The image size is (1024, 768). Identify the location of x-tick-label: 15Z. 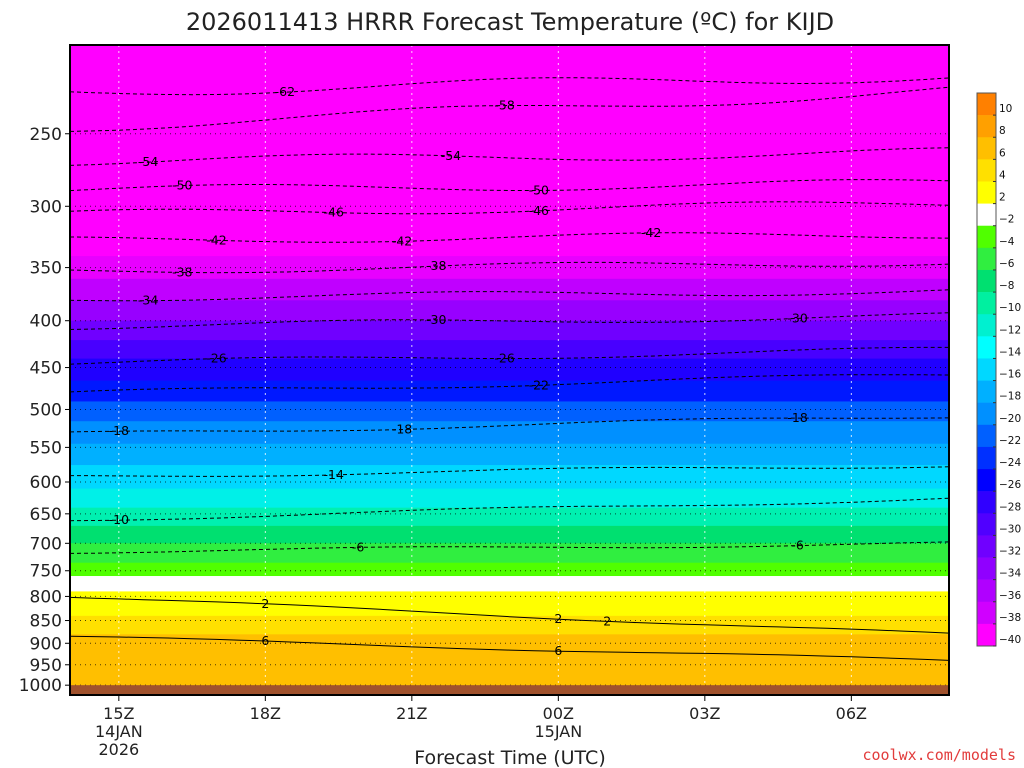
(118, 713).